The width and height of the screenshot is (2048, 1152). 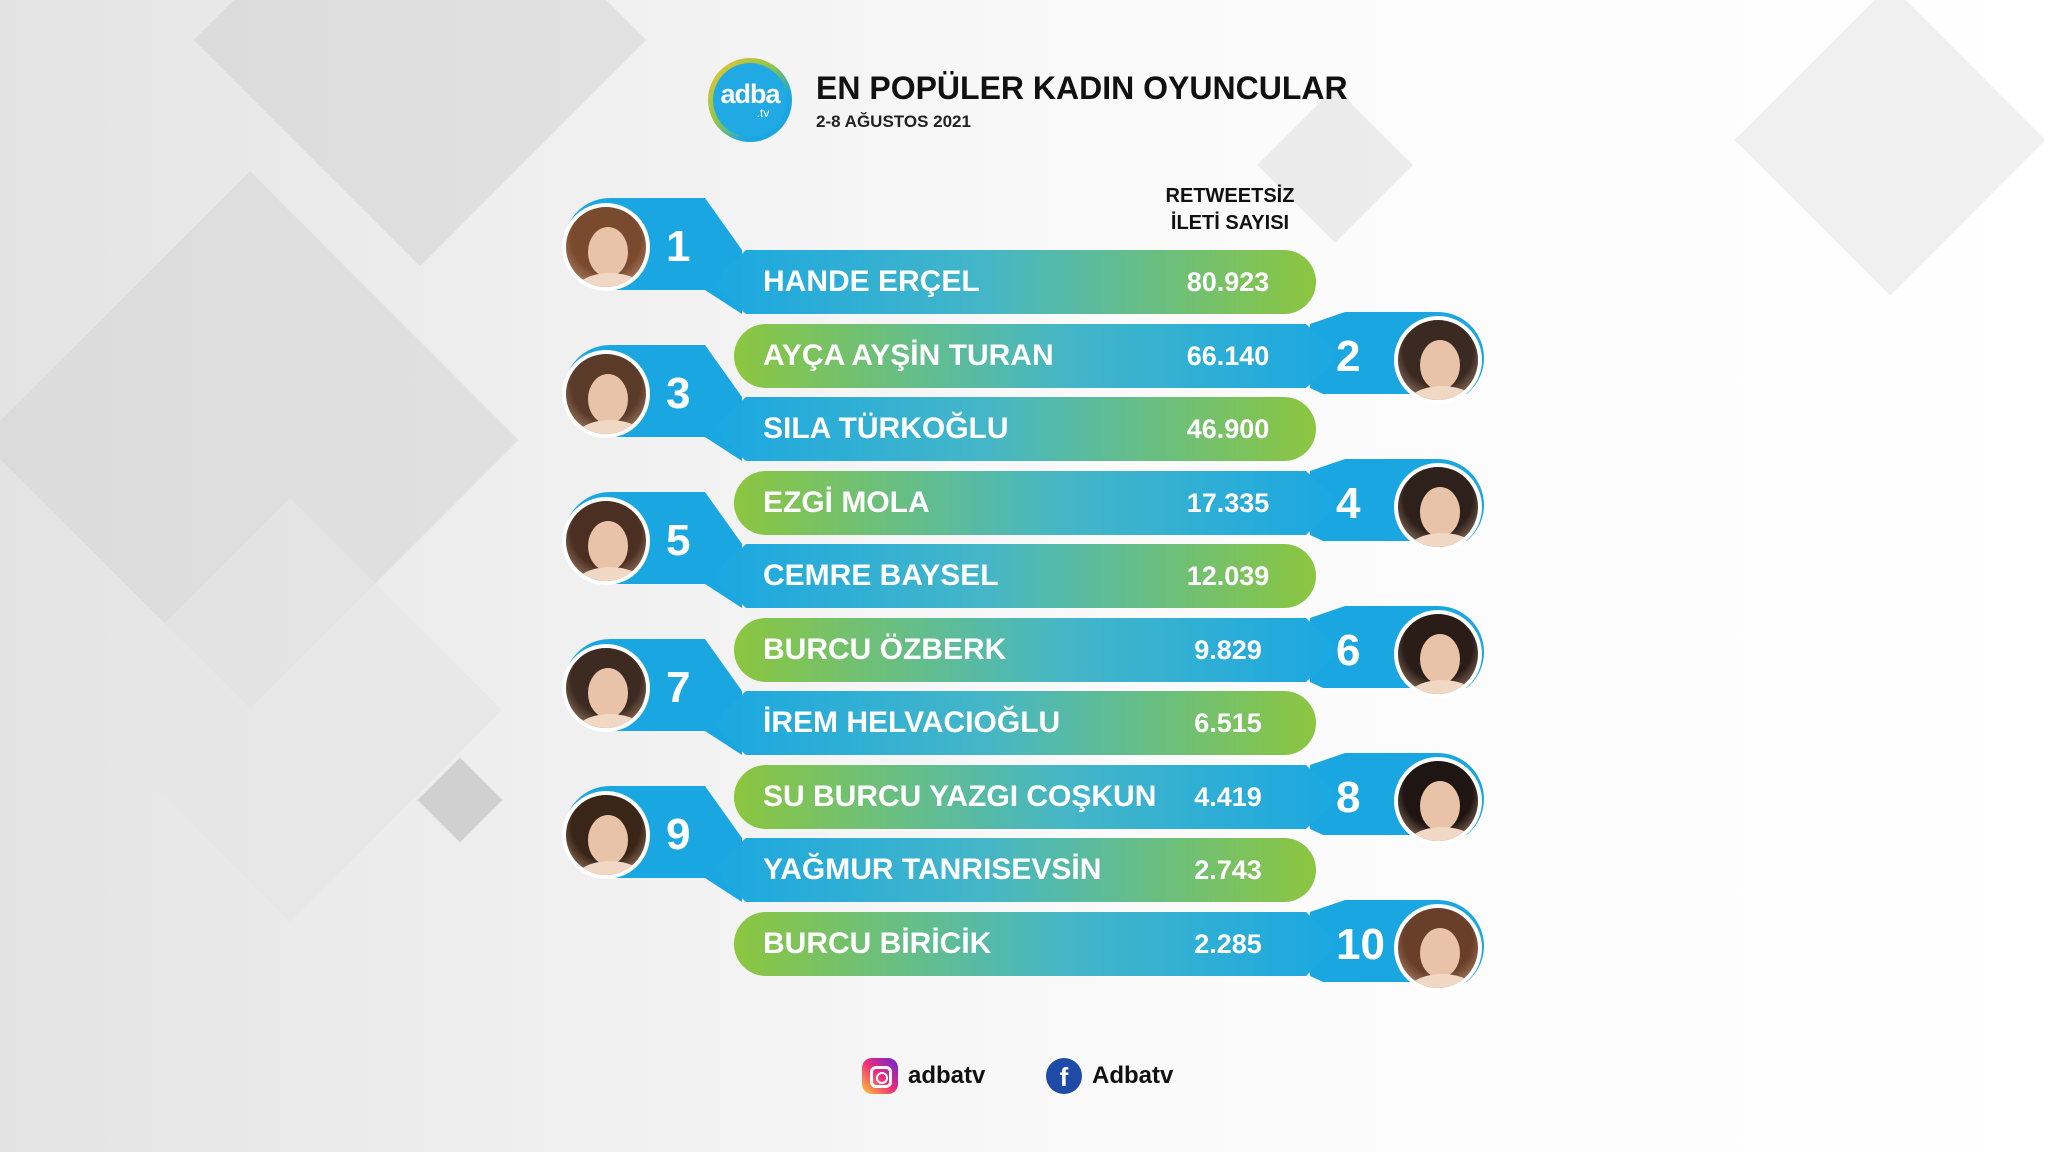 I want to click on rank-number: 7, so click(x=678, y=687).